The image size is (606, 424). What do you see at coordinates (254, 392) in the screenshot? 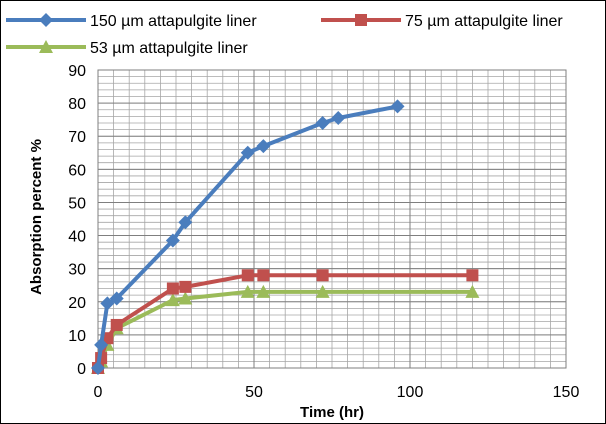
I see `x-tick-label: 50` at bounding box center [254, 392].